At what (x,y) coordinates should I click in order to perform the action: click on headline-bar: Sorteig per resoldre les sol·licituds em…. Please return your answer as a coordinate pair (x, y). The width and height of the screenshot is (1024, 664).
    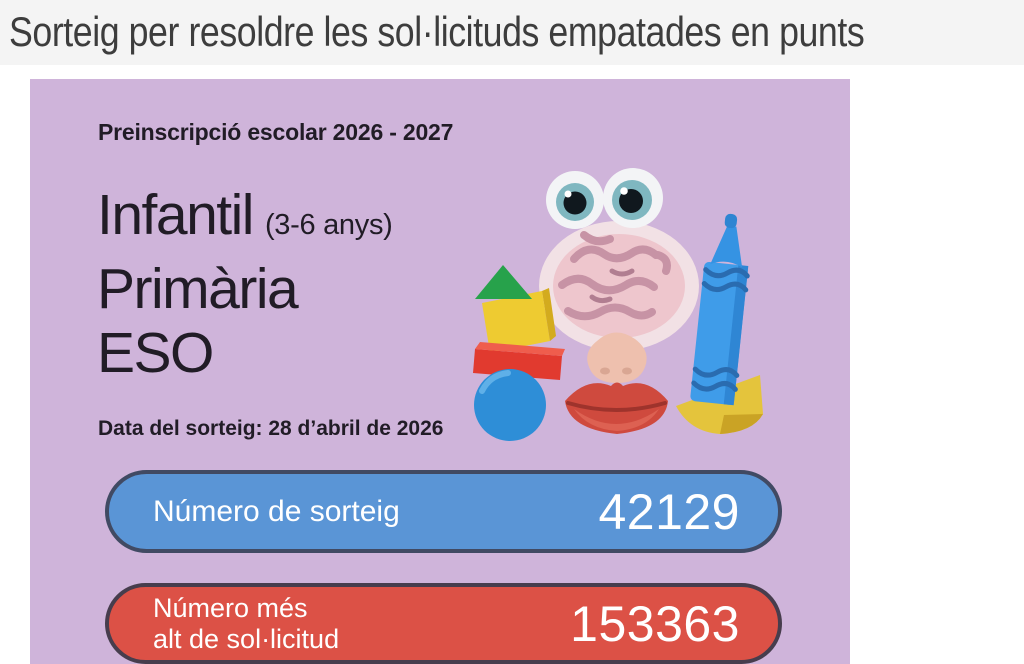
    Looking at the image, I should click on (512, 32).